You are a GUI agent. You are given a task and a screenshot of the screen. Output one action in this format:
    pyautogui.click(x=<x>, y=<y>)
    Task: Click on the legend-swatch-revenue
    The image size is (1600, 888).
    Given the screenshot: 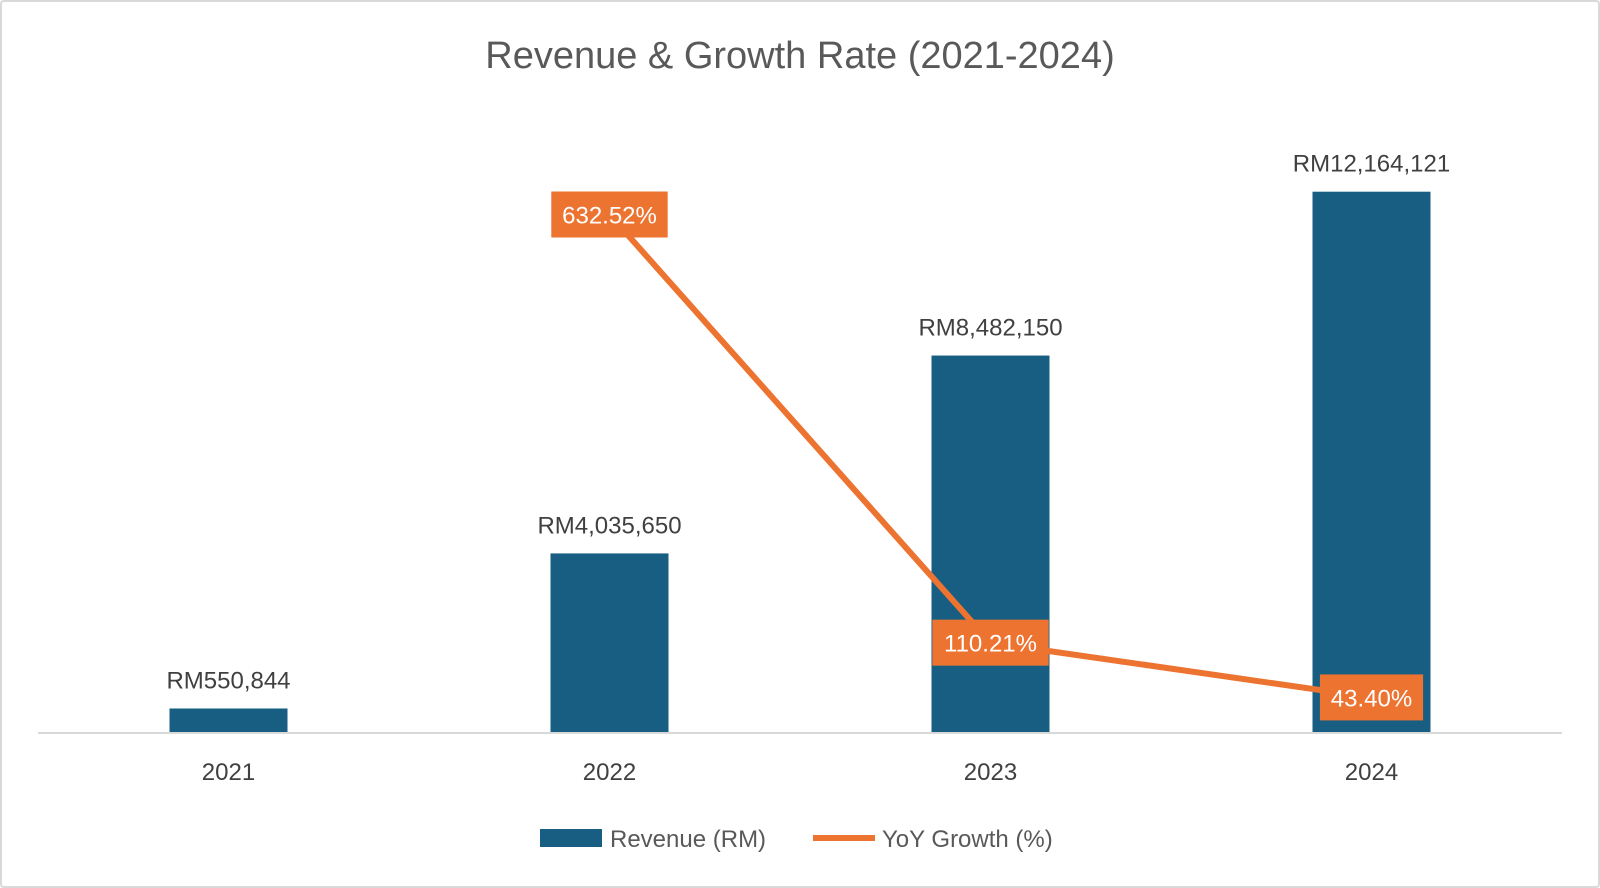 What is the action you would take?
    pyautogui.click(x=571, y=838)
    